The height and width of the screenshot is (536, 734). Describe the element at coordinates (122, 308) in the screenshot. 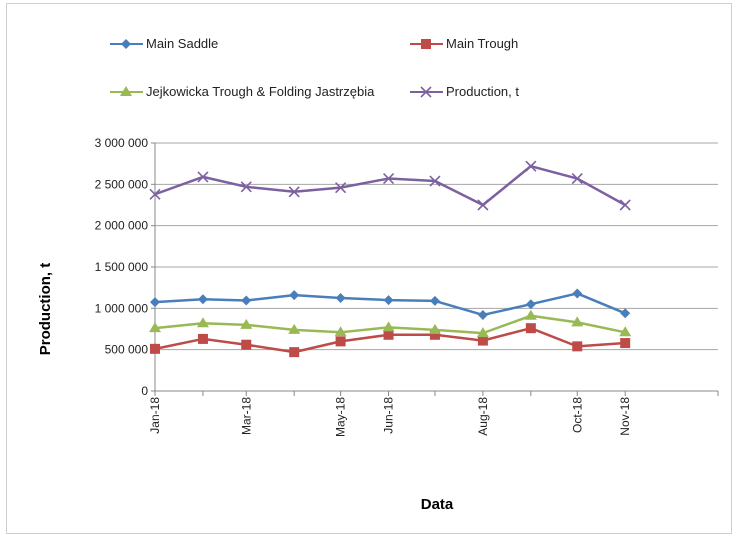

I see `y-tick-label: 1 000 000` at that location.